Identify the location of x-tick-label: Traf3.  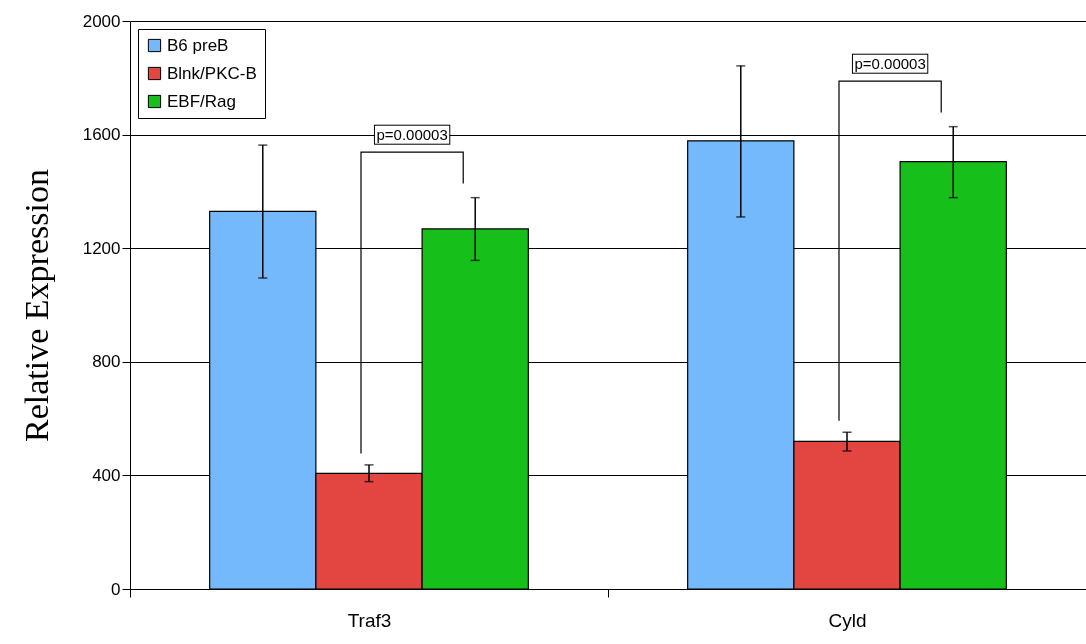
(369, 620).